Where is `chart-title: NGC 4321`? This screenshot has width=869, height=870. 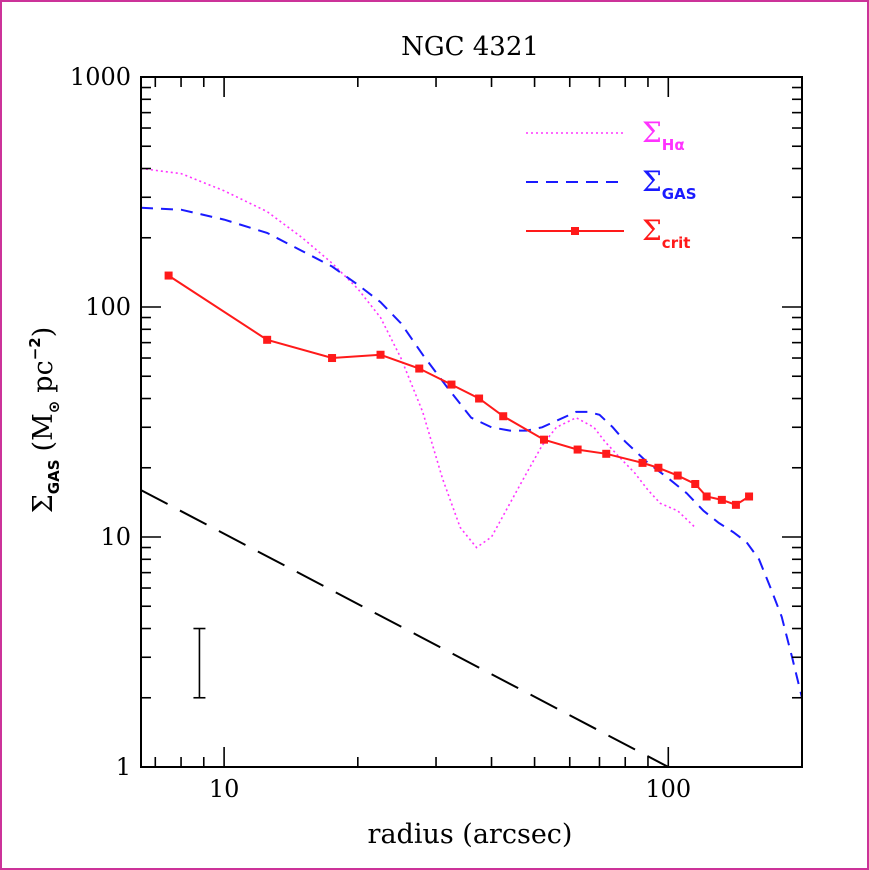 chart-title: NGC 4321 is located at coordinates (470, 47).